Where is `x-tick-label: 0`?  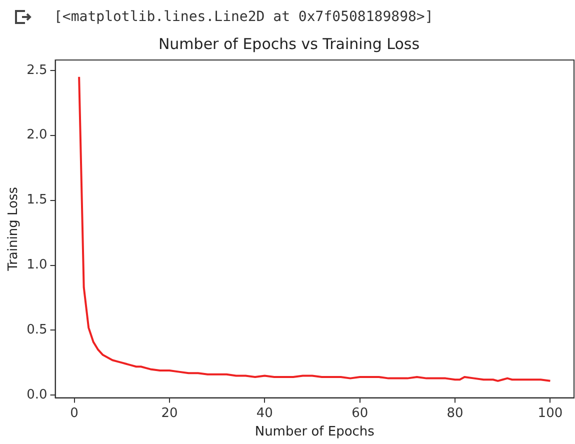 x-tick-label: 0 is located at coordinates (74, 413).